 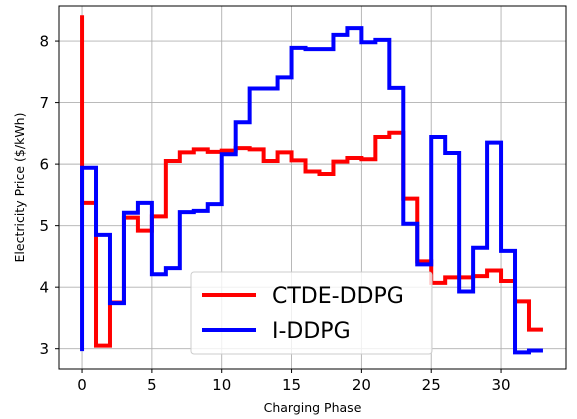 I want to click on x-tick-label: 10, so click(x=221, y=385).